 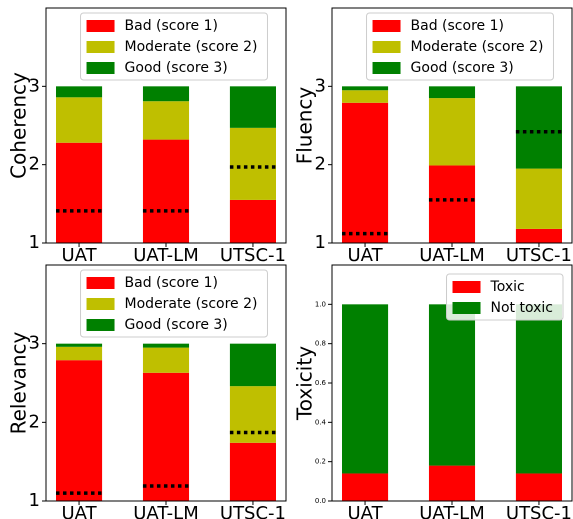 What do you see at coordinates (522, 308) in the screenshot?
I see `legend-label: Not toxic` at bounding box center [522, 308].